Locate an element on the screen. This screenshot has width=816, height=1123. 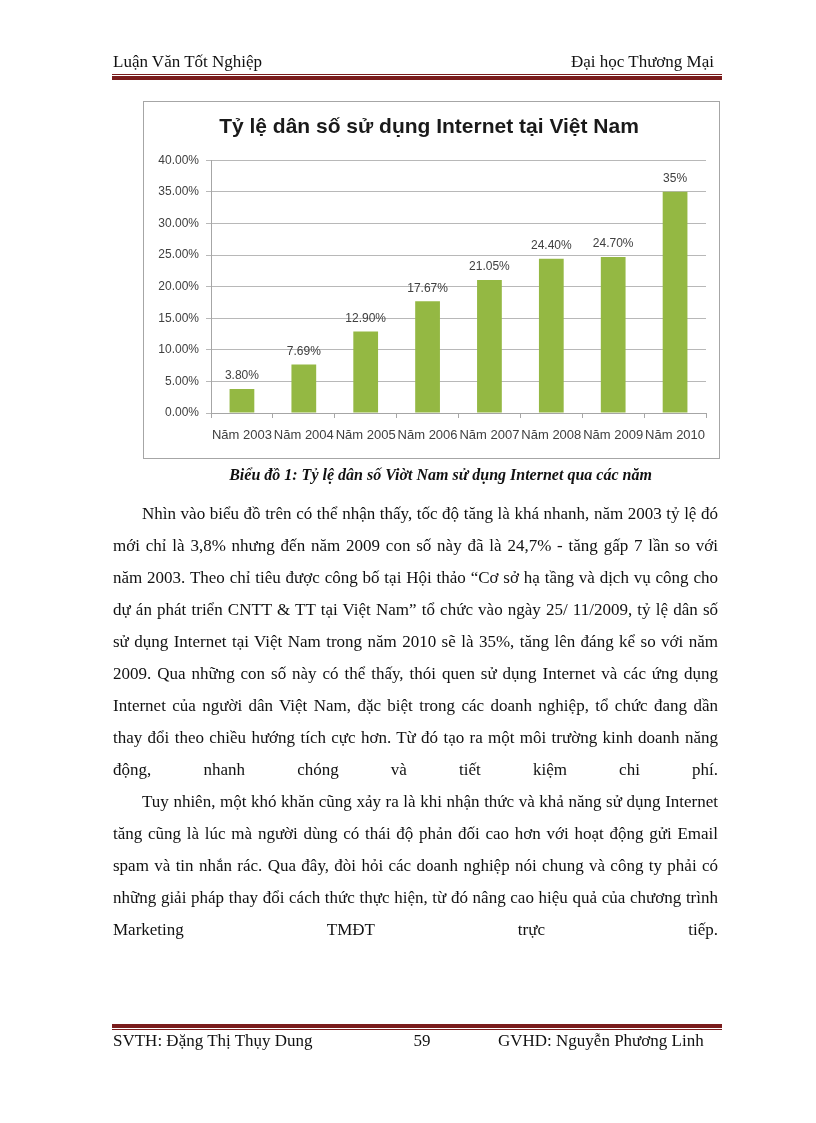
text: 59 is located at coordinates (422, 1041).